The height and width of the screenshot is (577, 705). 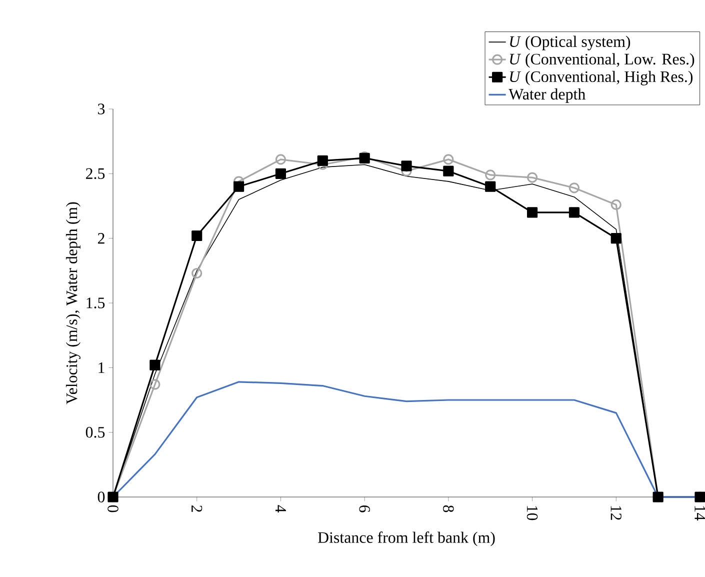 What do you see at coordinates (73, 303) in the screenshot?
I see `y-axis-title: Velocity (m/s), Water depth (m)` at bounding box center [73, 303].